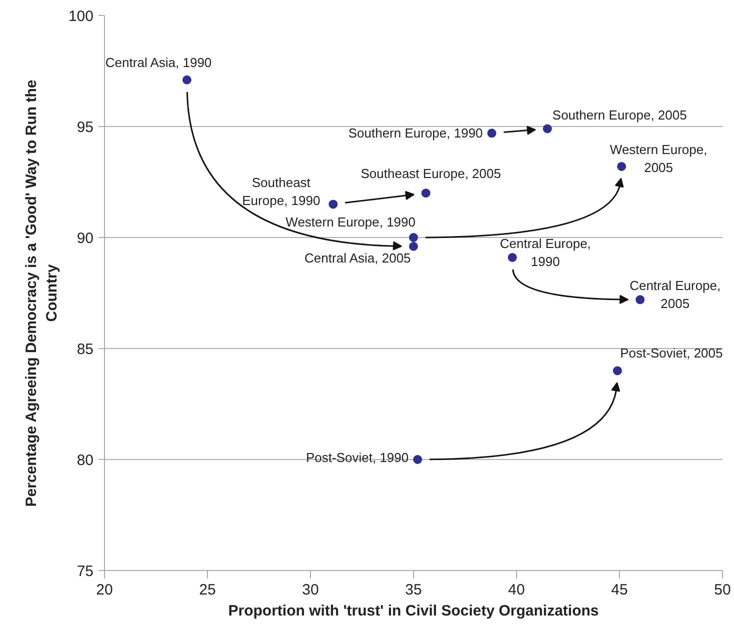 The height and width of the screenshot is (643, 734). What do you see at coordinates (85, 349) in the screenshot?
I see `y-tick-label: 85` at bounding box center [85, 349].